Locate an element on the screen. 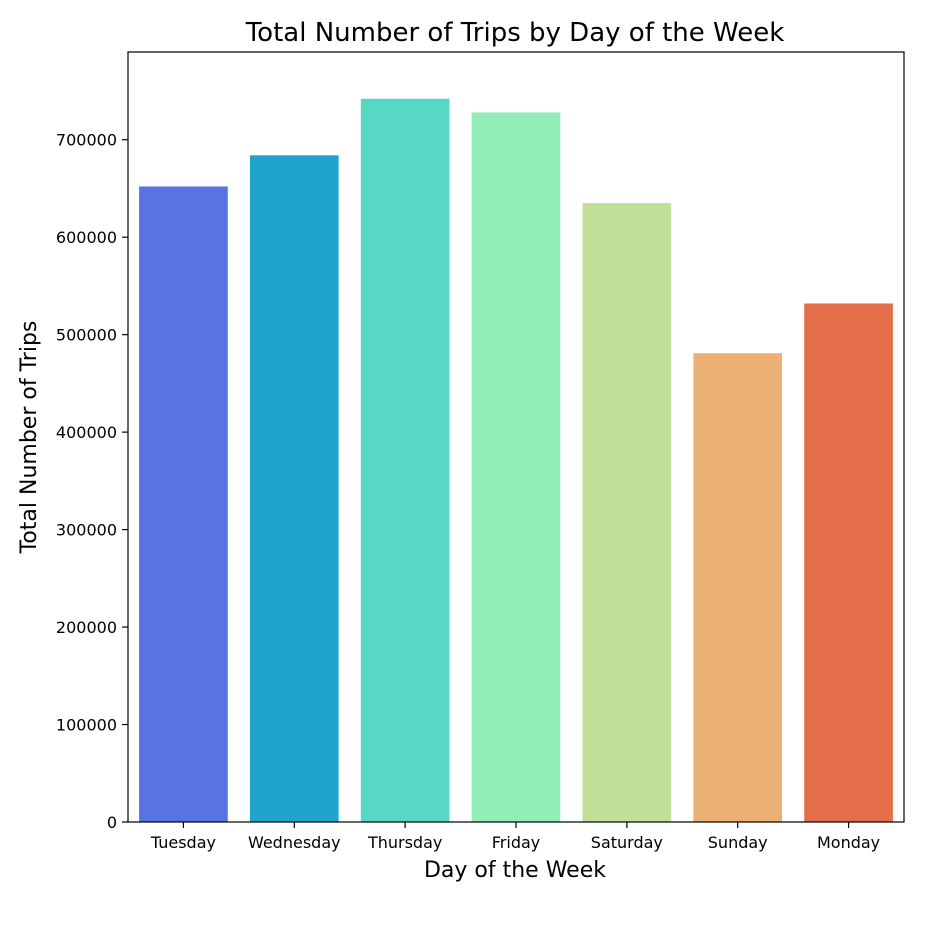  x-tick-label: Saturday is located at coordinates (627, 842).